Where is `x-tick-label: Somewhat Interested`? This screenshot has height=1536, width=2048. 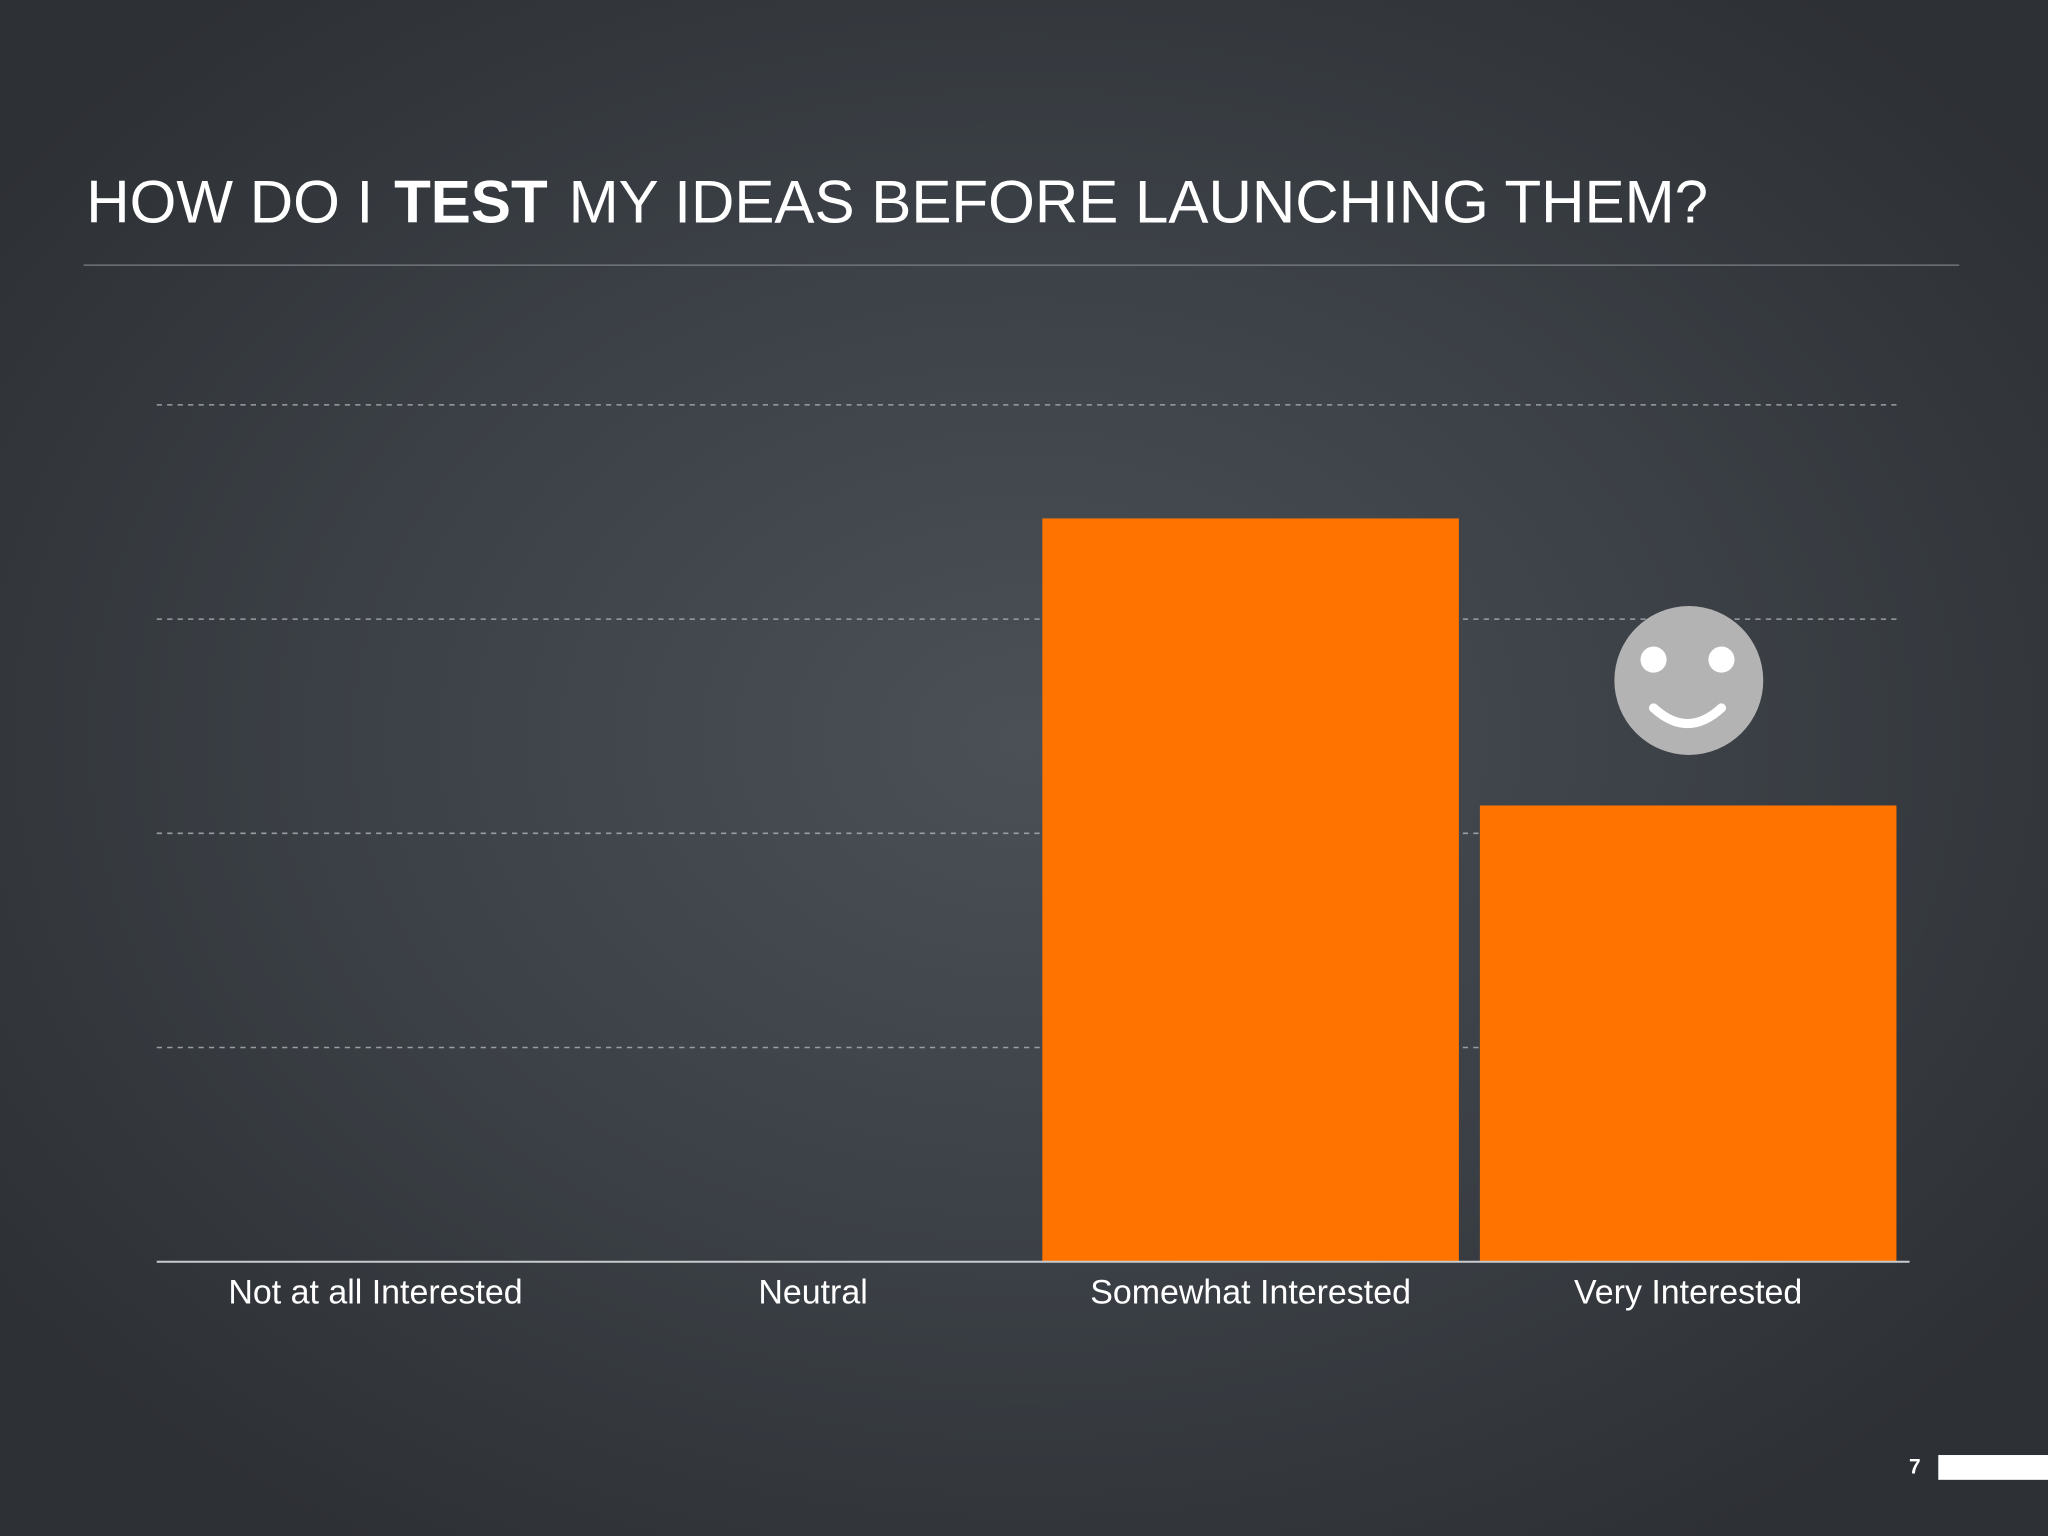 x-tick-label: Somewhat Interested is located at coordinates (1250, 1292).